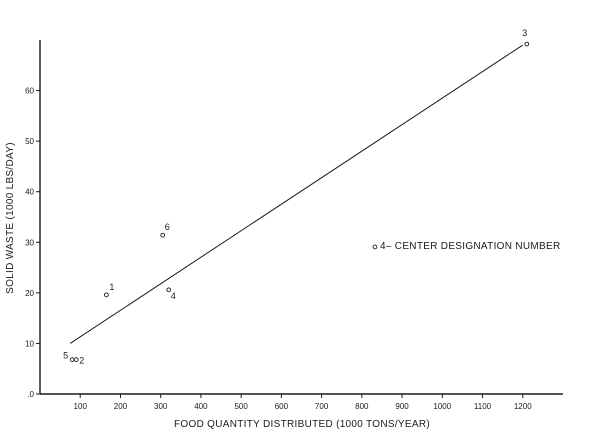  I want to click on x-tick-label: 1100, so click(483, 406).